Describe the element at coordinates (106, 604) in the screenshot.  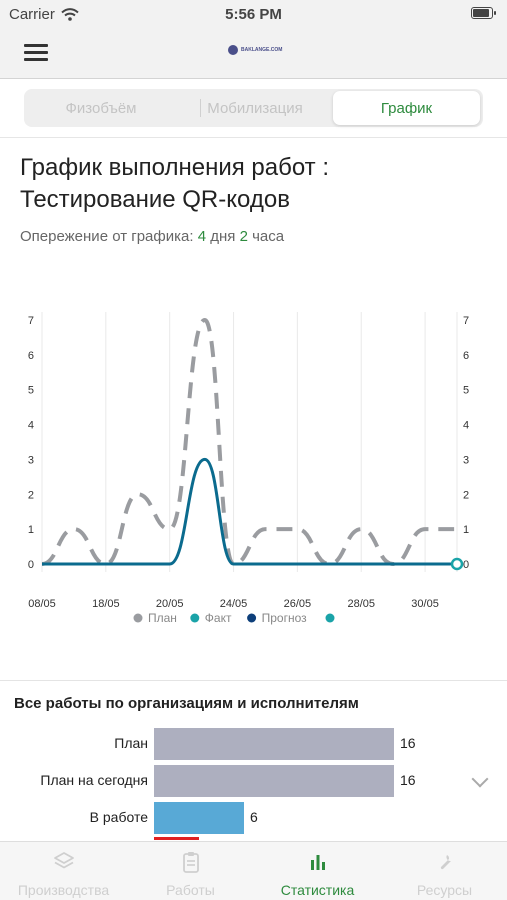
I see `x-tick-label: 18/05` at that location.